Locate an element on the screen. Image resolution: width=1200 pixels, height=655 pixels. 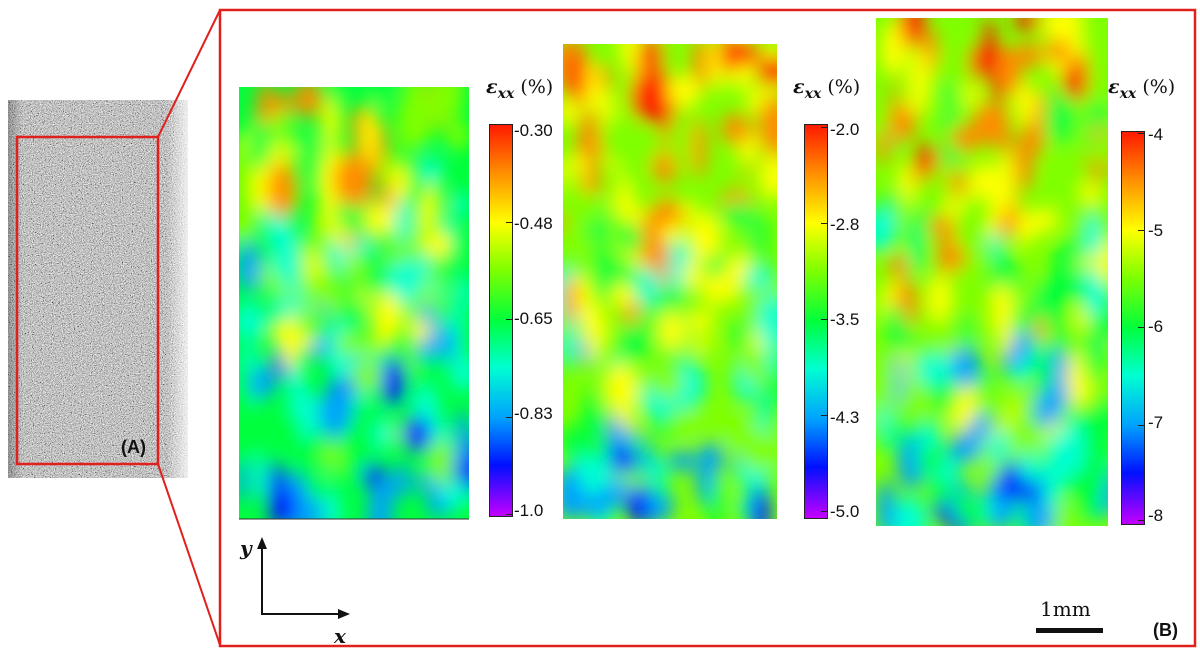
colorbar-3-tick-label: -5 is located at coordinates (1156, 230).